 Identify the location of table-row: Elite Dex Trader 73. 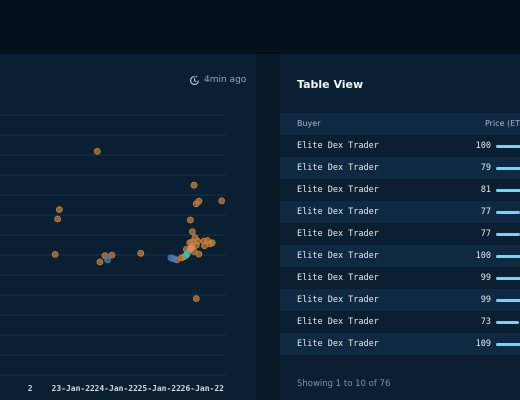
(400, 322).